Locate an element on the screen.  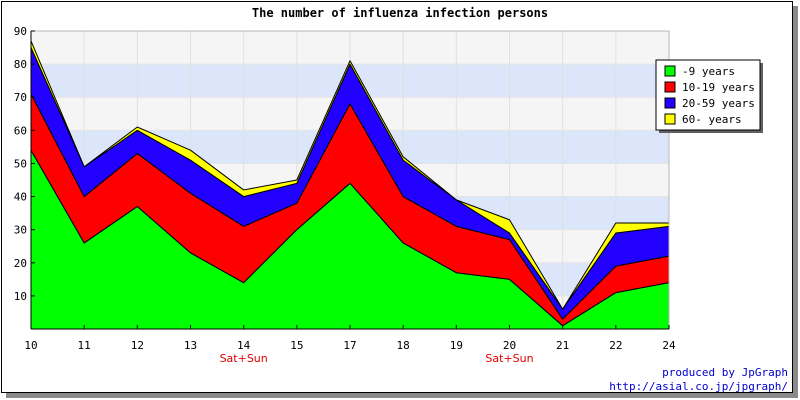
x-tick-label: 20 is located at coordinates (509, 345).